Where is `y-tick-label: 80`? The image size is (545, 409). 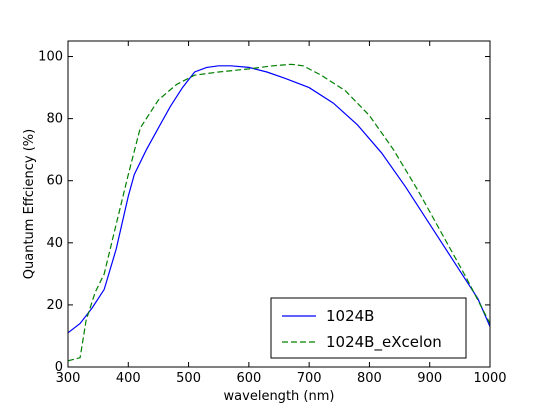 y-tick-label: 80 is located at coordinates (54, 119).